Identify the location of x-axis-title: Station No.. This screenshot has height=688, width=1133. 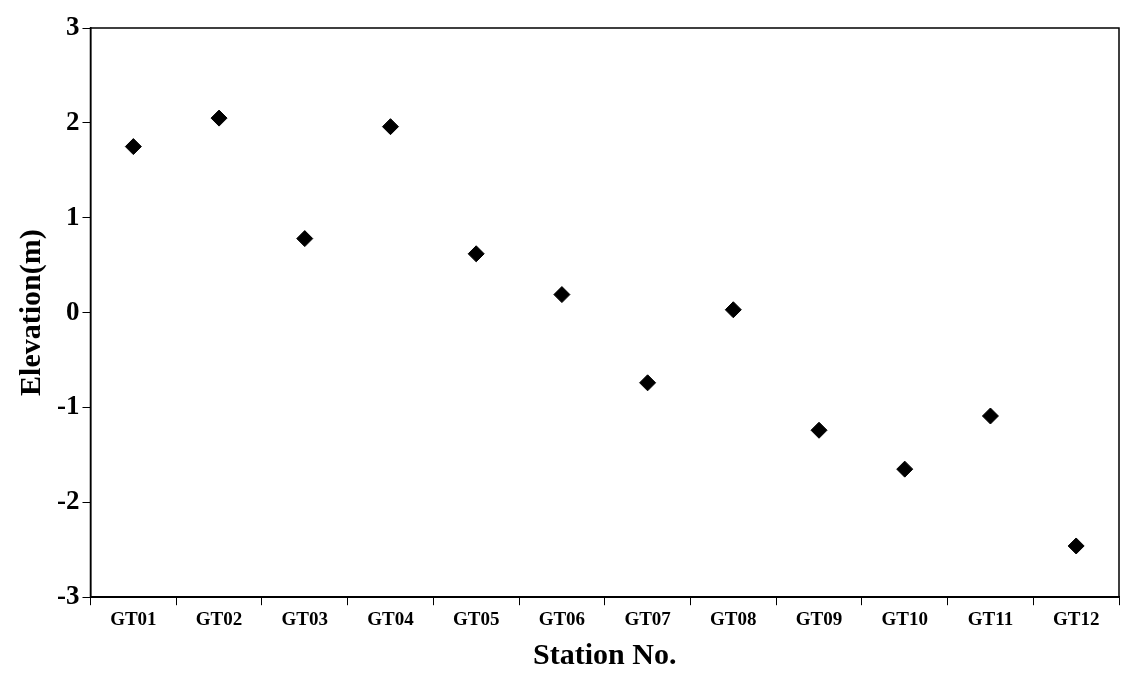
(605, 653).